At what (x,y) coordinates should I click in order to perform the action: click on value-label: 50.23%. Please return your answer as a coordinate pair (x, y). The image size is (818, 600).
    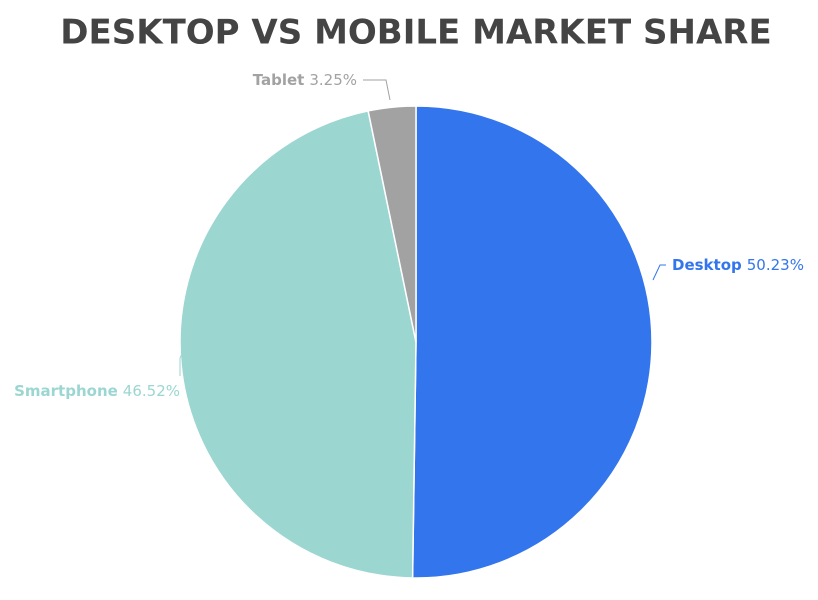
    Looking at the image, I should click on (775, 265).